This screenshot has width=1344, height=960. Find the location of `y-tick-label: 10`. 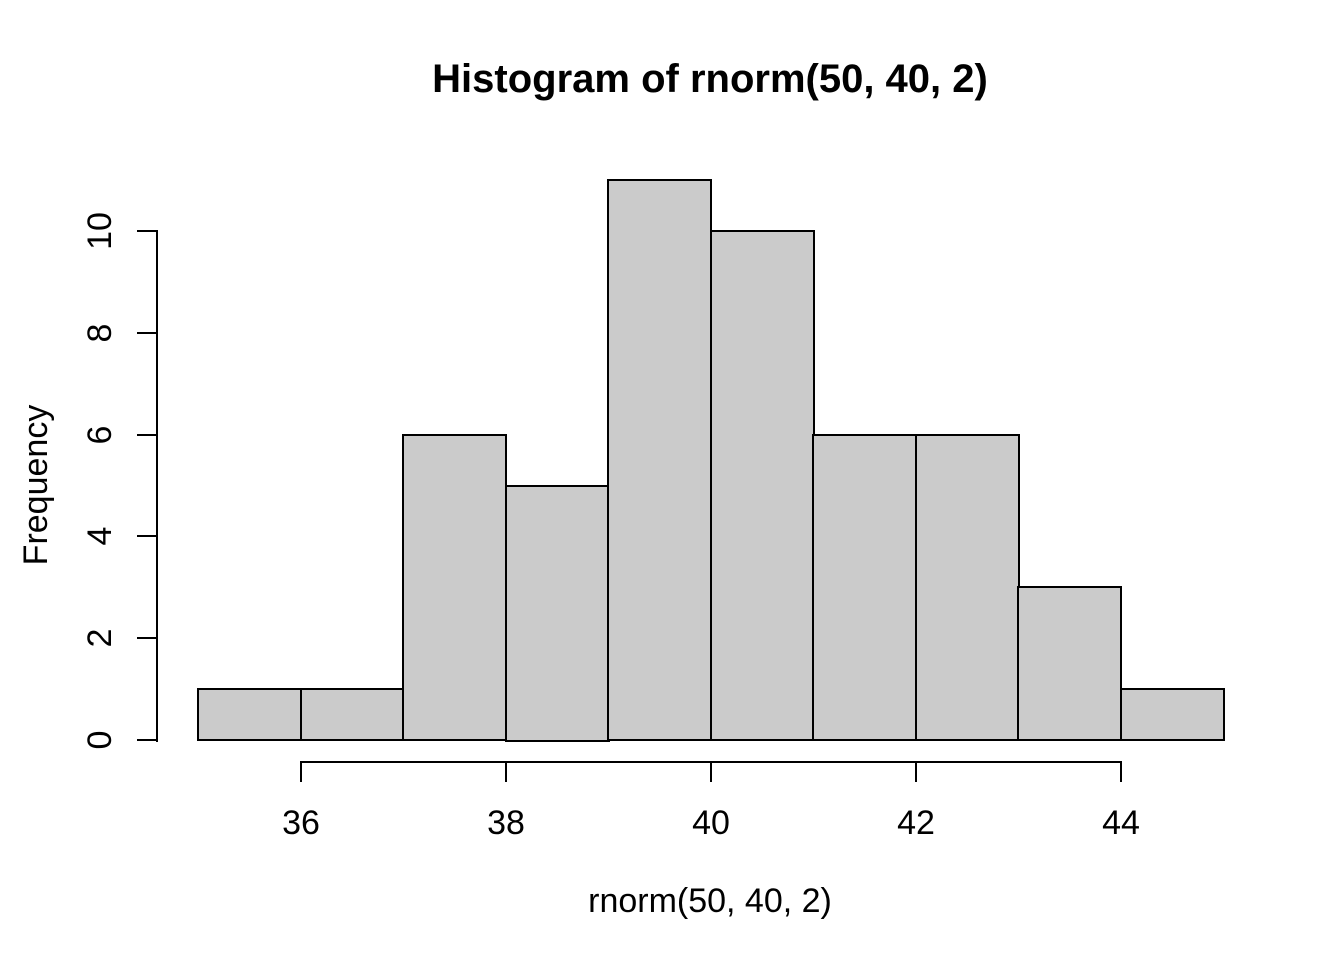

y-tick-label: 10 is located at coordinates (100, 231).